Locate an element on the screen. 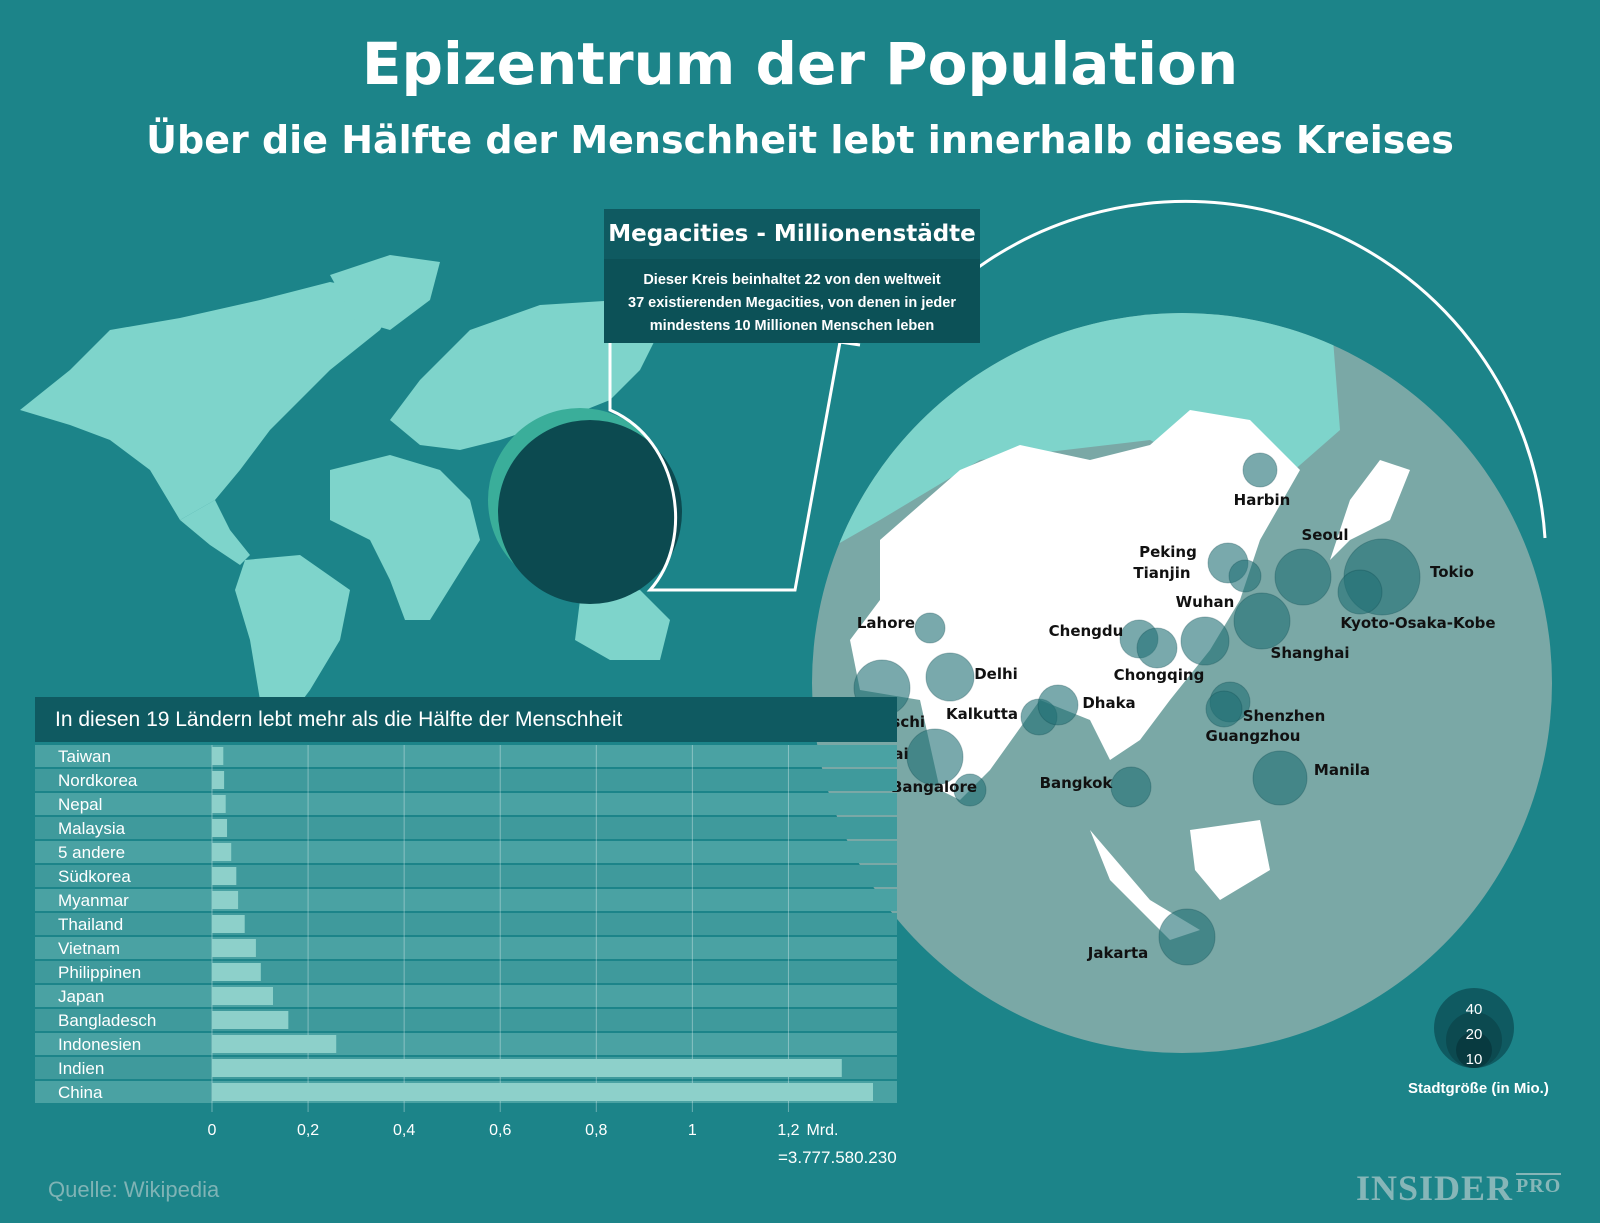 The width and height of the screenshot is (1600, 1223). city-label: Tokio is located at coordinates (1452, 572).